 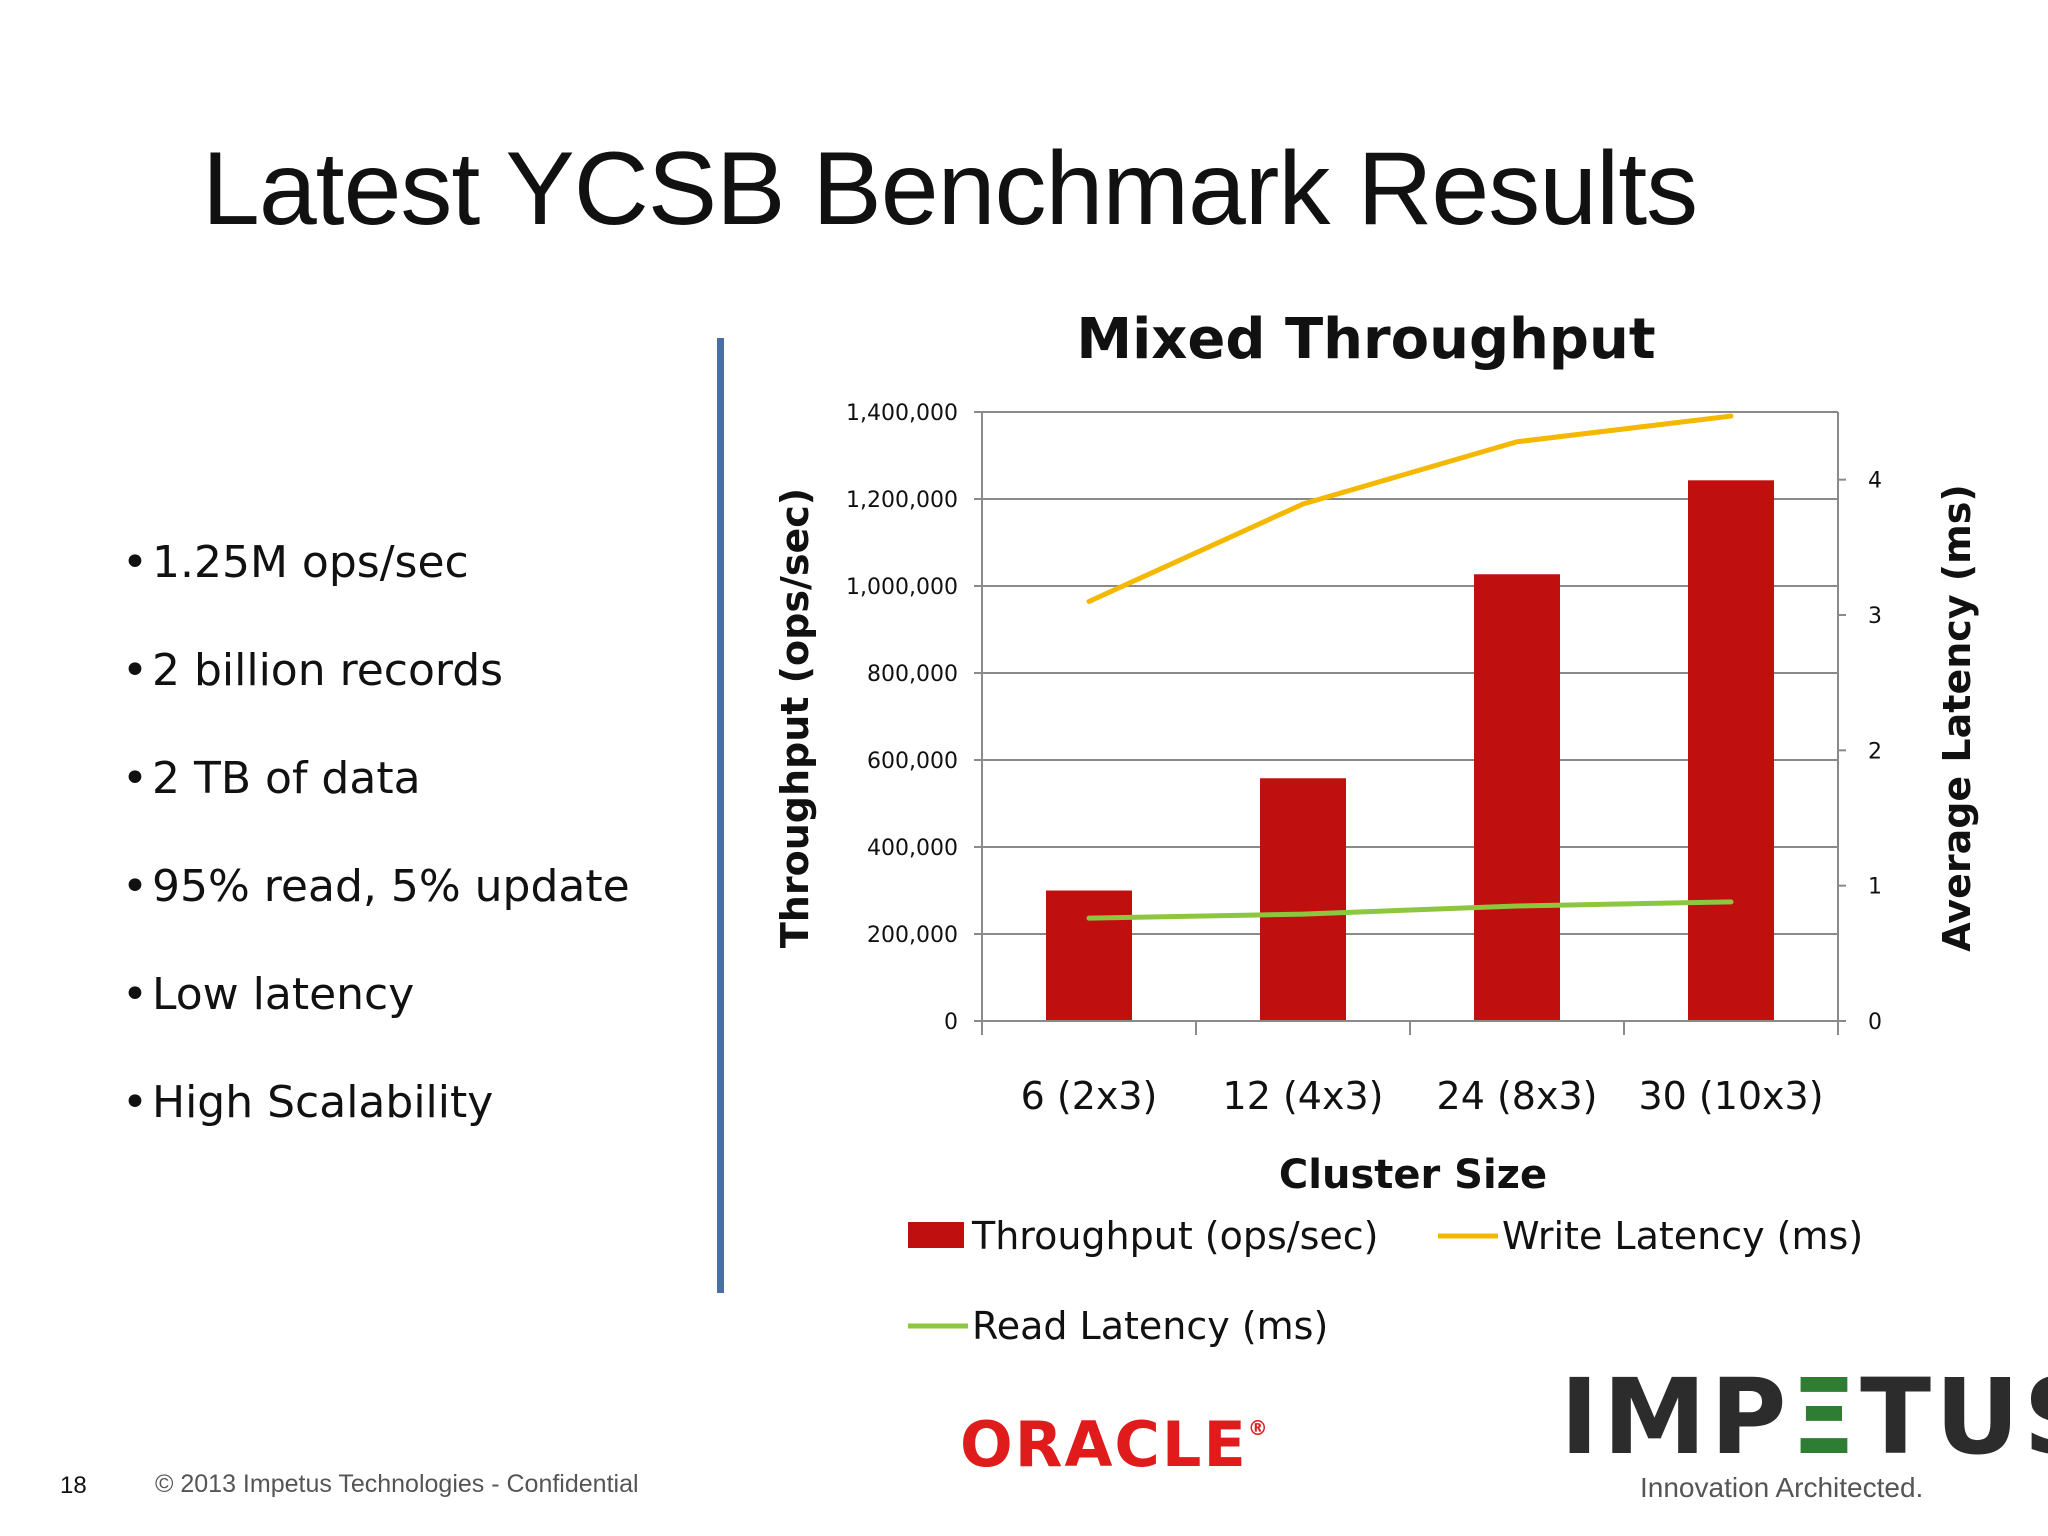 What do you see at coordinates (902, 500) in the screenshot?
I see `y-tick-label: 1,200,000` at bounding box center [902, 500].